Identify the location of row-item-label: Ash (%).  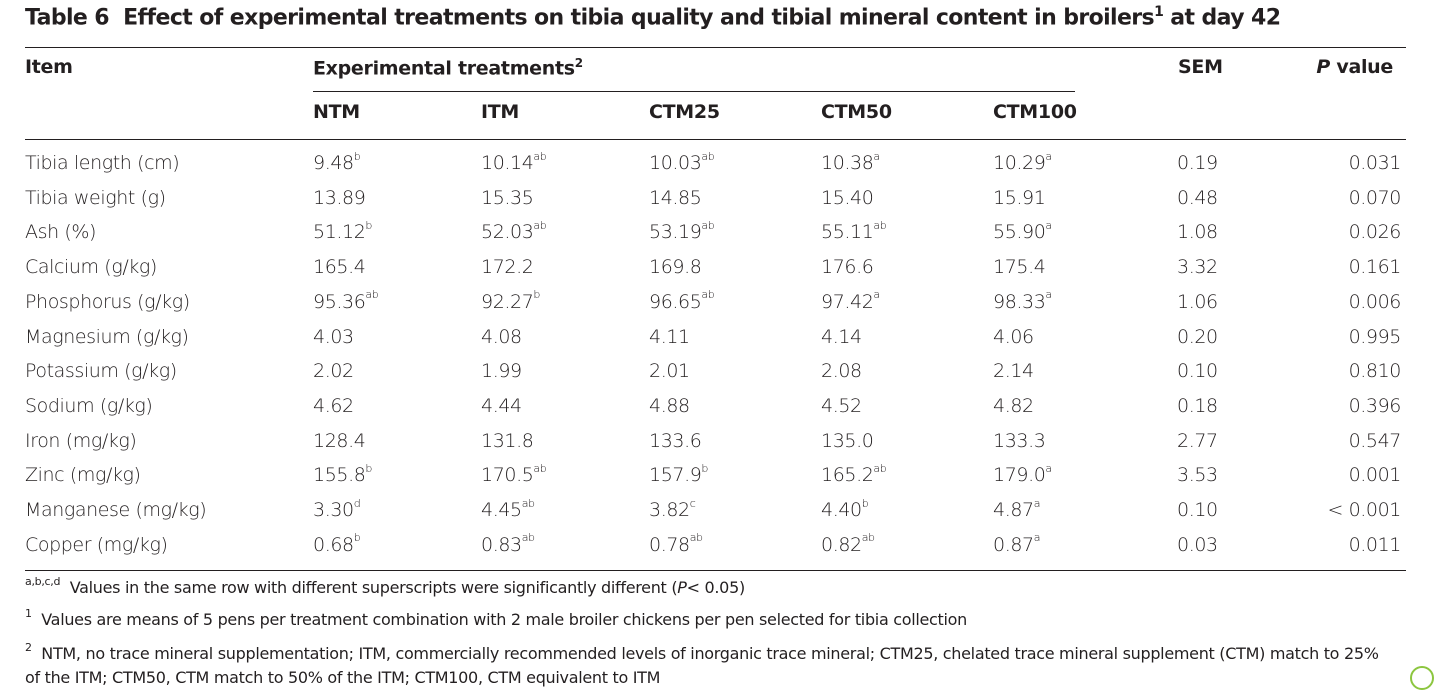
(61, 232).